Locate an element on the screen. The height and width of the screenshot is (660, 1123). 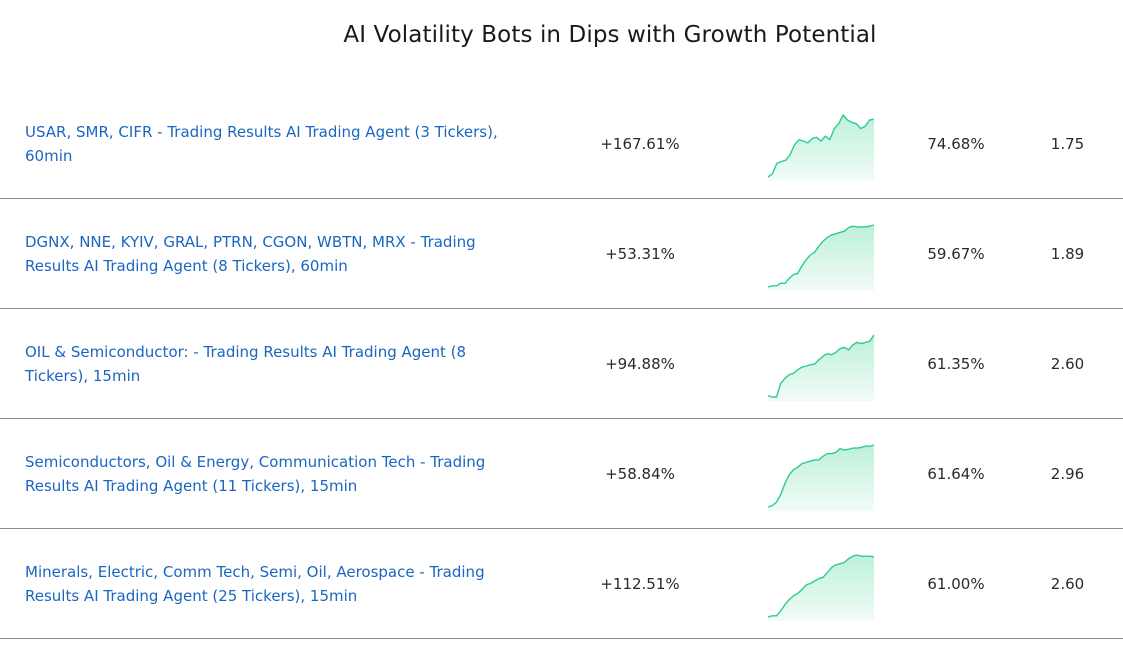
win-rate-value: 61.00% is located at coordinates (956, 583).